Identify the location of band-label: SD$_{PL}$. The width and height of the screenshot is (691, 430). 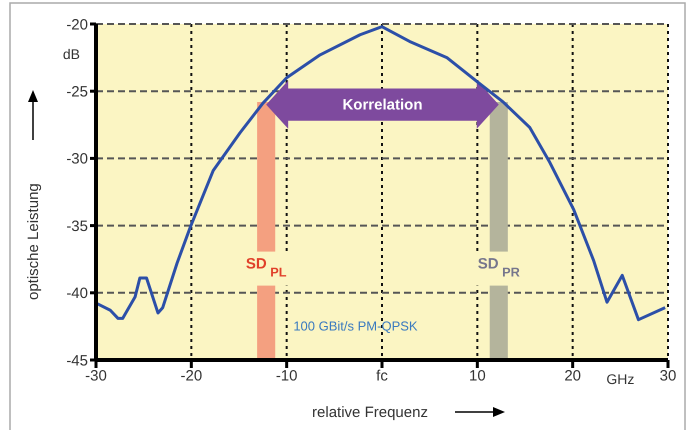
(266, 268).